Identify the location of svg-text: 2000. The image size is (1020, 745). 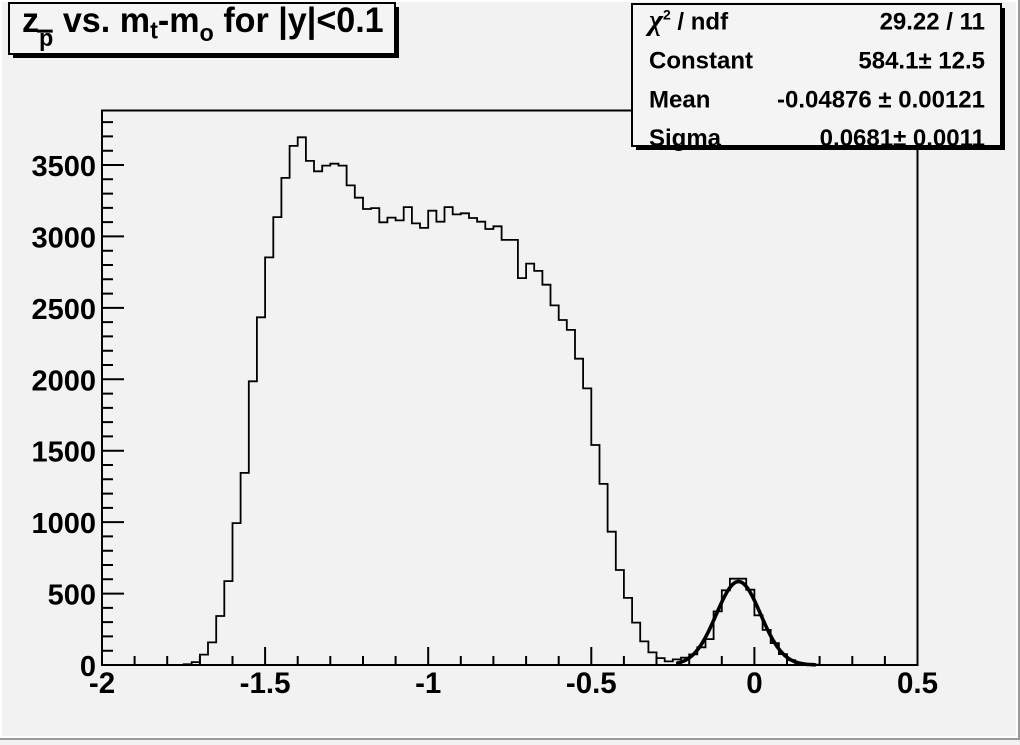
(63, 381).